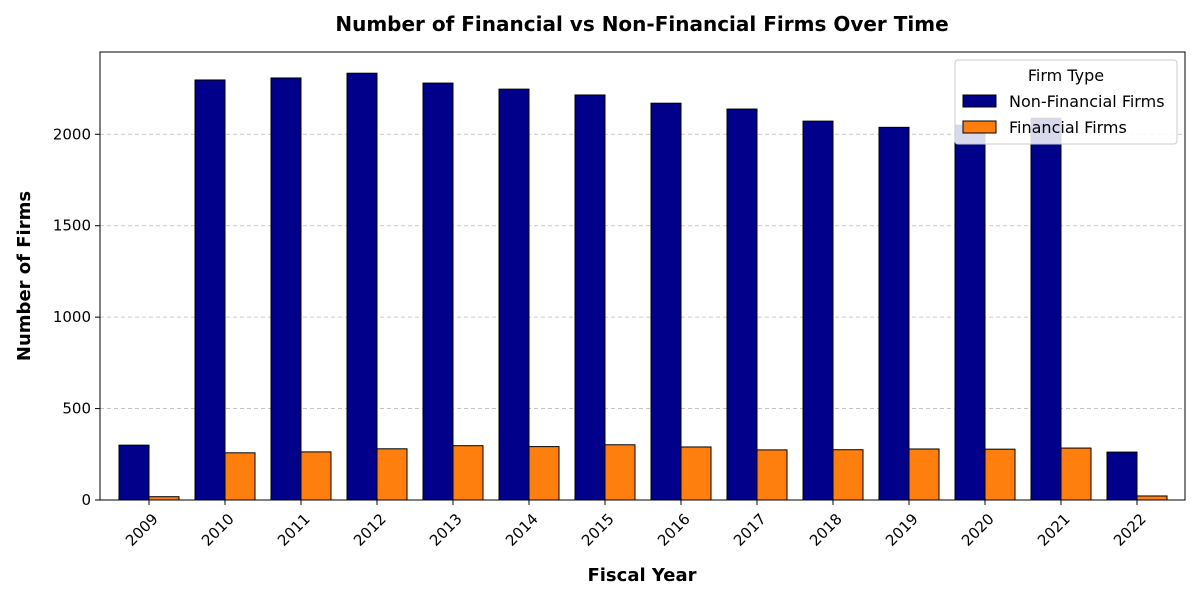 This screenshot has width=1200, height=600. Describe the element at coordinates (1130, 530) in the screenshot. I see `x-tick-label: 2022` at that location.